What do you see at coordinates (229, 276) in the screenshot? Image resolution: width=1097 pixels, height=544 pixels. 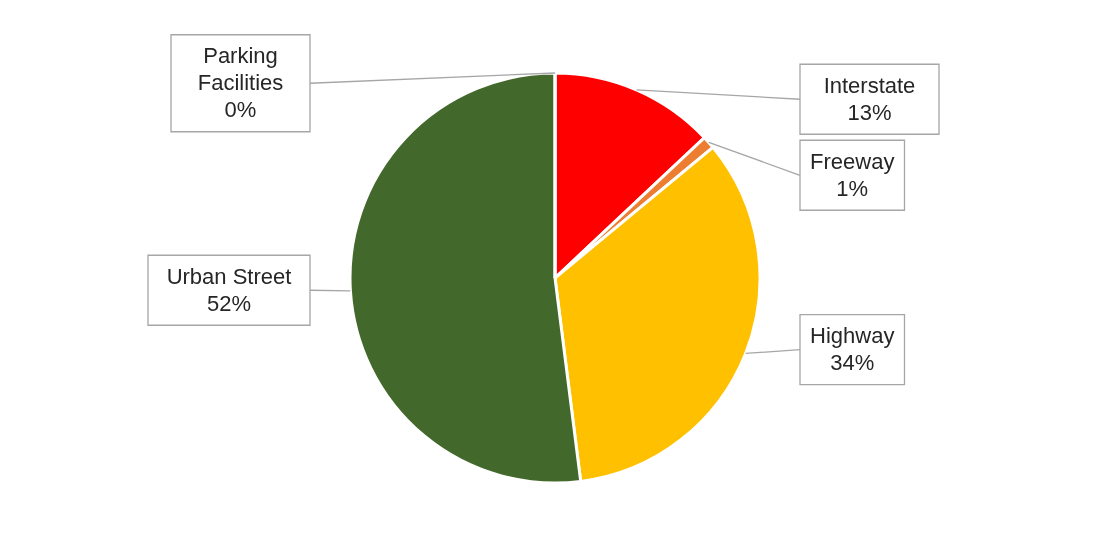 I see `slice-label: Urban Street` at bounding box center [229, 276].